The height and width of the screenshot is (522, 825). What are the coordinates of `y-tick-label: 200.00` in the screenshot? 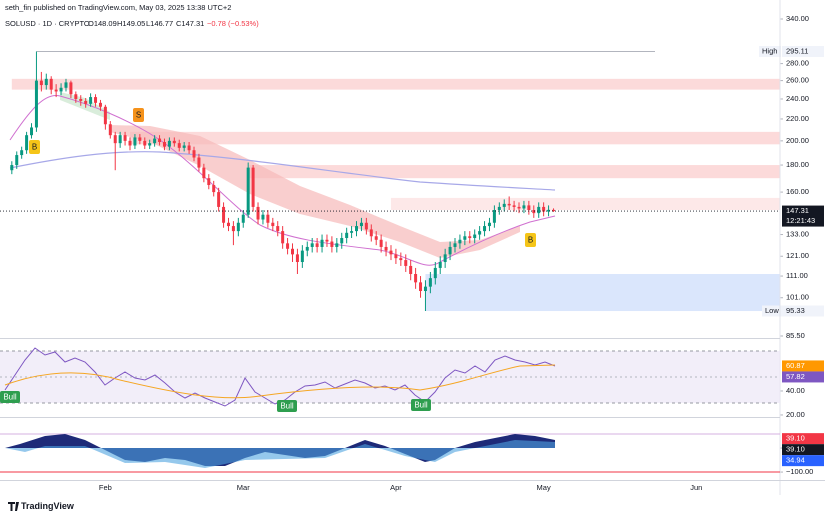 It's located at (797, 140).